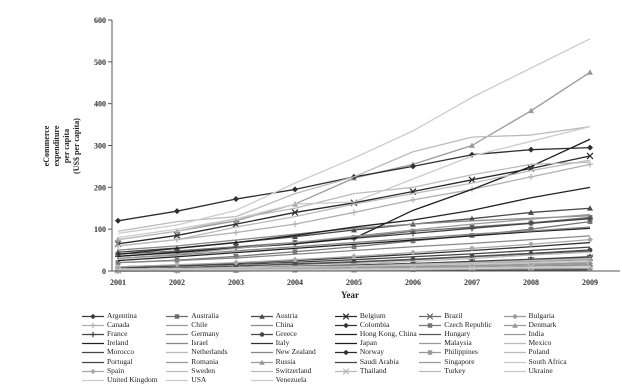 The image size is (622, 392). I want to click on legend-entry: Morocco, so click(124, 352).